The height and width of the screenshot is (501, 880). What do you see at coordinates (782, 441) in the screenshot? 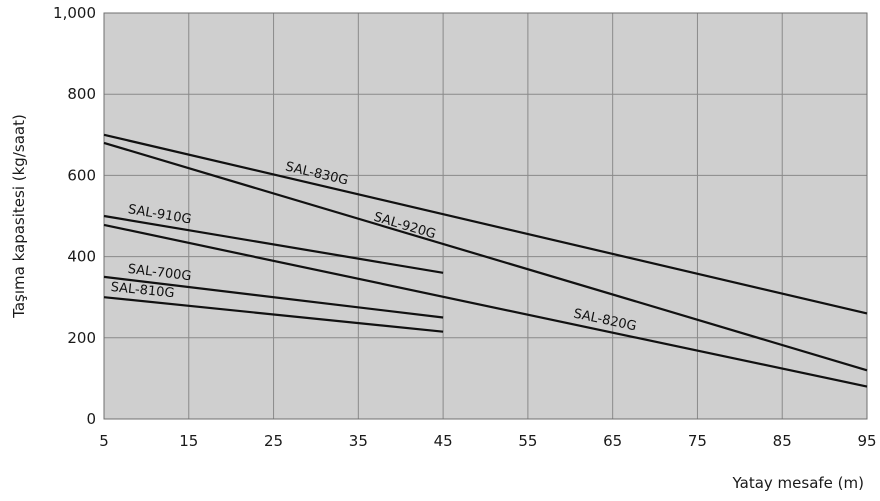
I see `x-tick-label: 85` at bounding box center [782, 441].